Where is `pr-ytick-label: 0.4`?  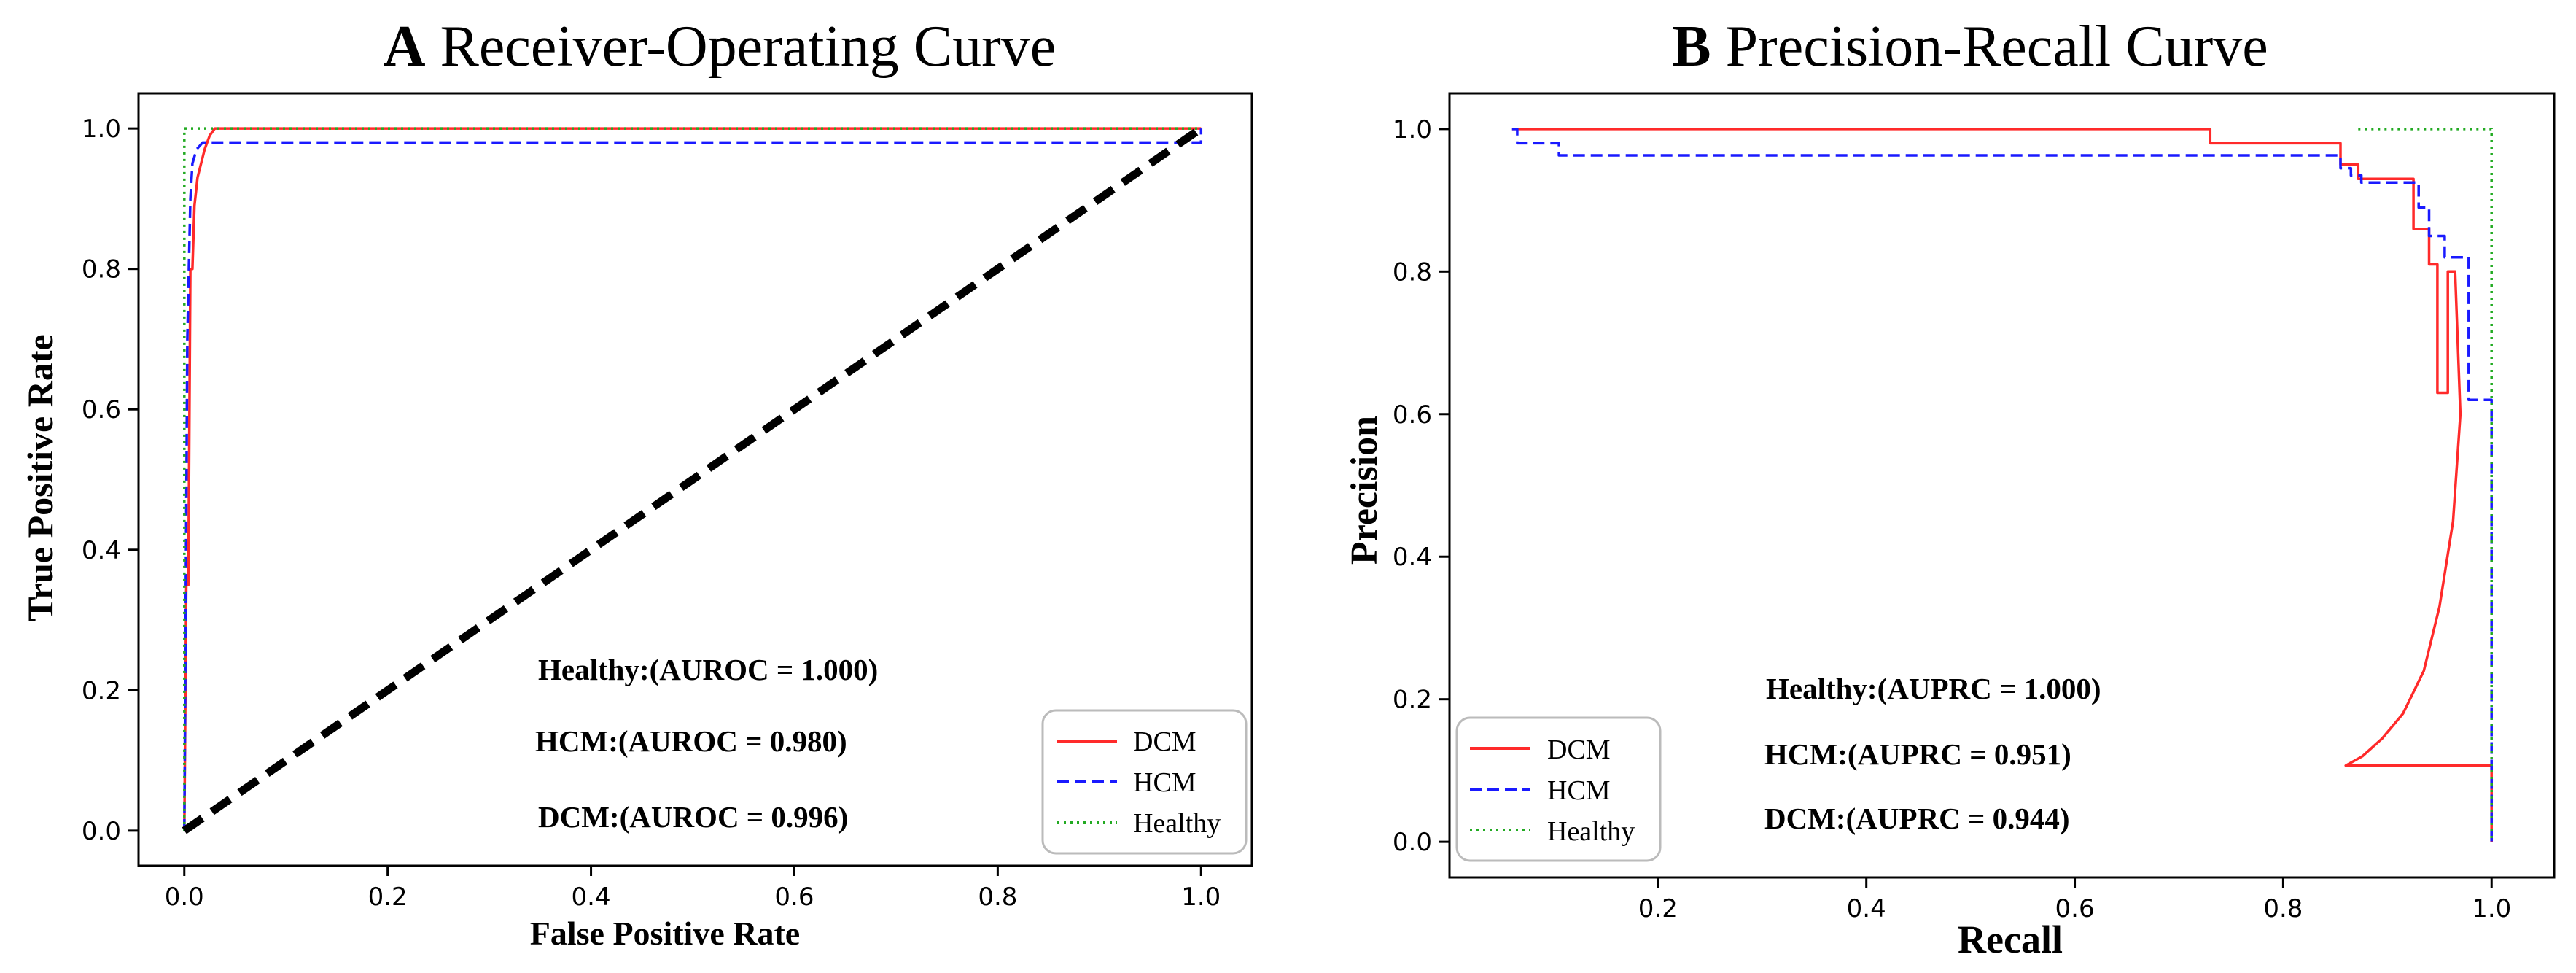
pr-ytick-label: 0.4 is located at coordinates (1412, 557).